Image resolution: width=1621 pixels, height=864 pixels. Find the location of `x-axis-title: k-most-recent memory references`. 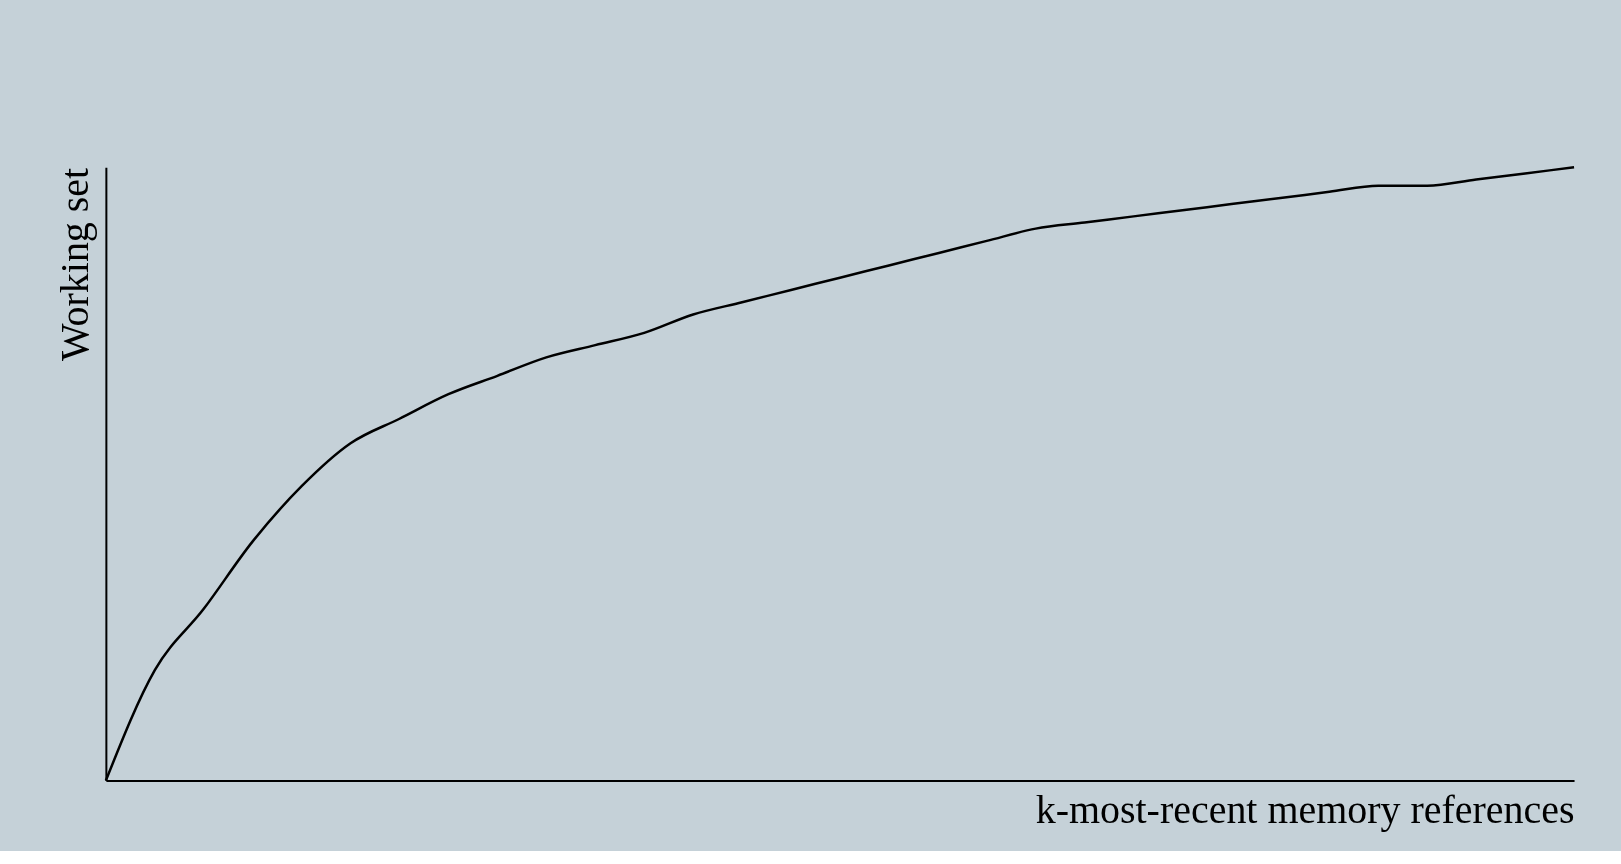

x-axis-title: k-most-recent memory references is located at coordinates (1305, 810).